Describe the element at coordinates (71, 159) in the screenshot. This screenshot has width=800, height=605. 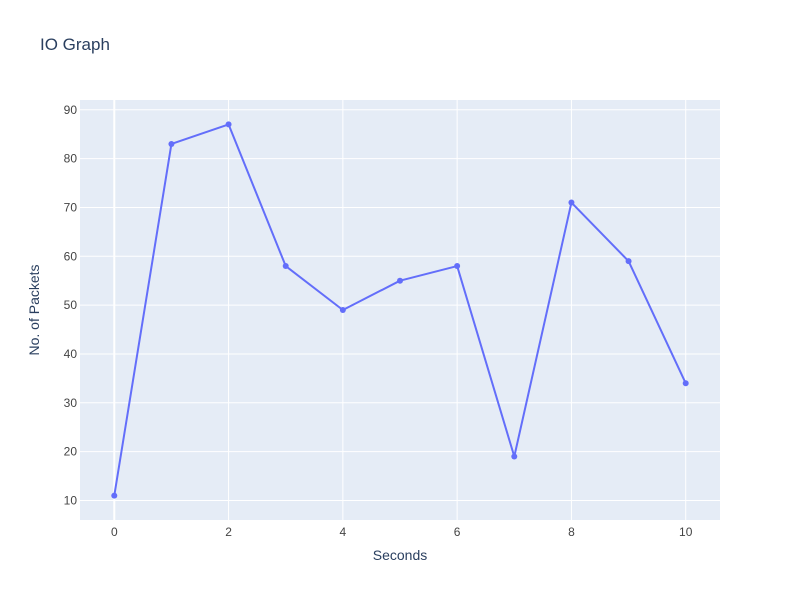
I see `y-tick-label: 80` at that location.